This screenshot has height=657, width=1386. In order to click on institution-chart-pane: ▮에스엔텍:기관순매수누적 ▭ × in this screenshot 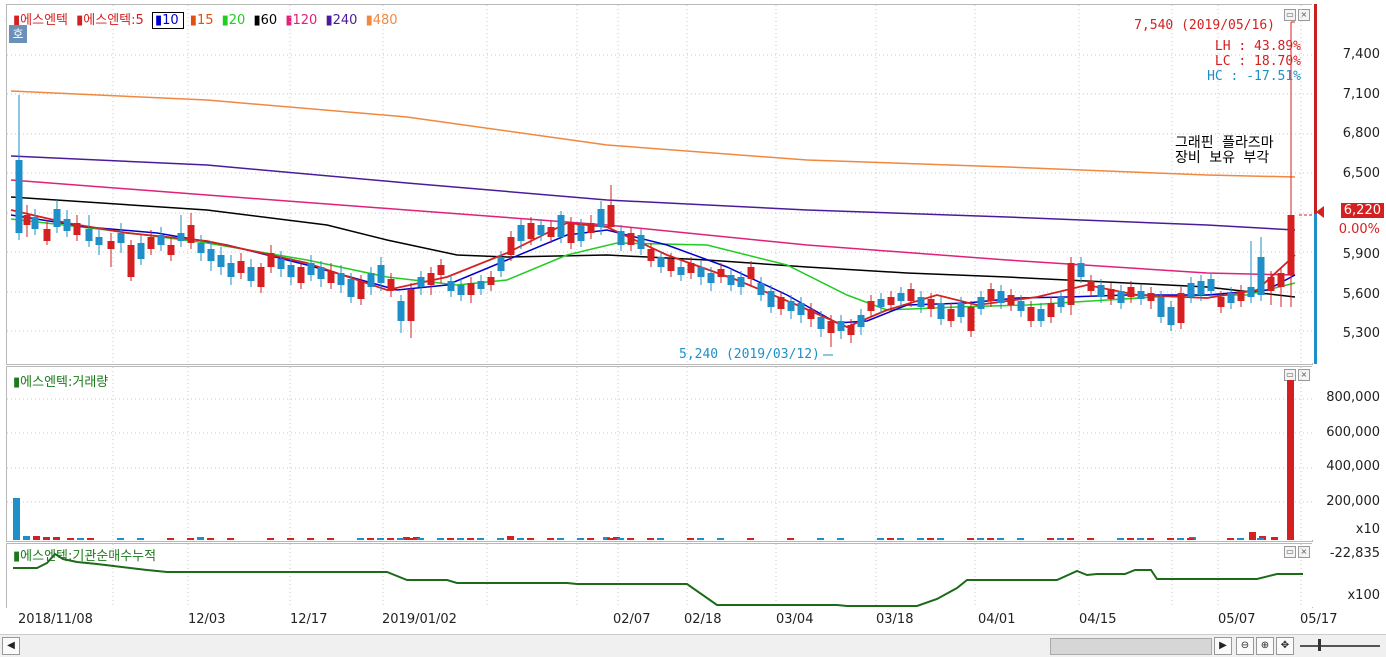, I will do `click(659, 576)`.